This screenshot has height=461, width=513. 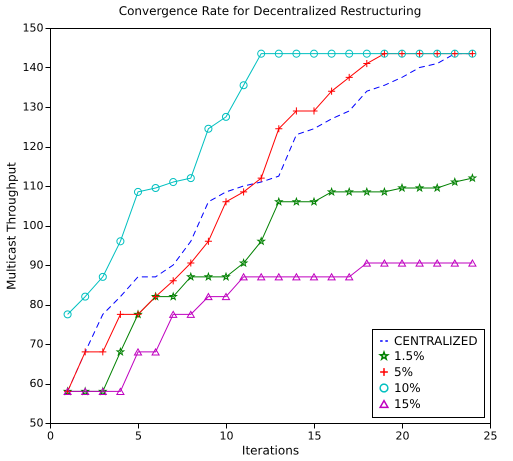 I want to click on legend-label: 1.5%, so click(x=409, y=356).